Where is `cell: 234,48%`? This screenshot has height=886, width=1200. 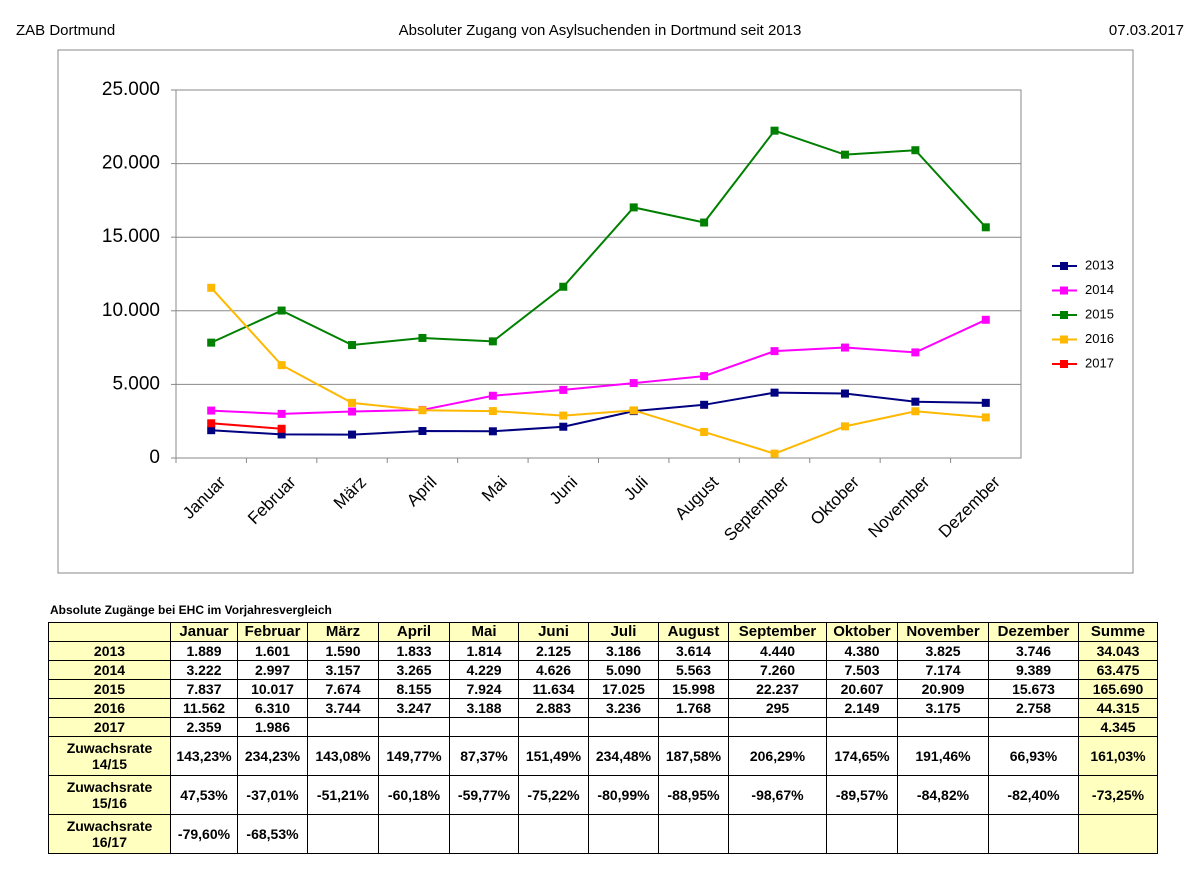
cell: 234,48% is located at coordinates (623, 756).